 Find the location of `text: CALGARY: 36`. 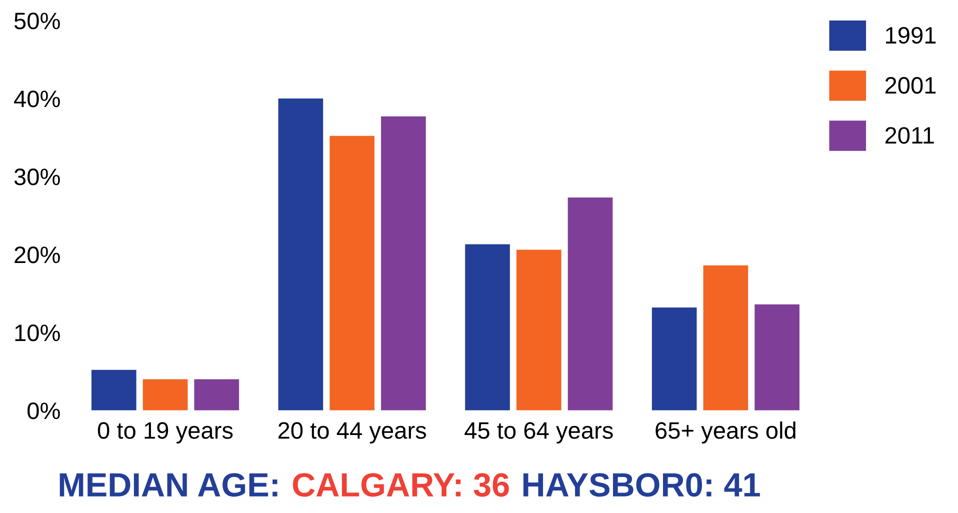

text: CALGARY: 36 is located at coordinates (400, 485).